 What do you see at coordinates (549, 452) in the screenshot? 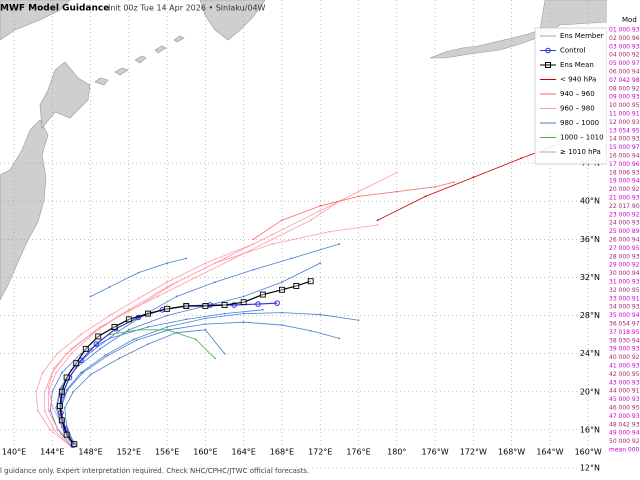
I see `x-tick-label: 164°W` at bounding box center [549, 452].